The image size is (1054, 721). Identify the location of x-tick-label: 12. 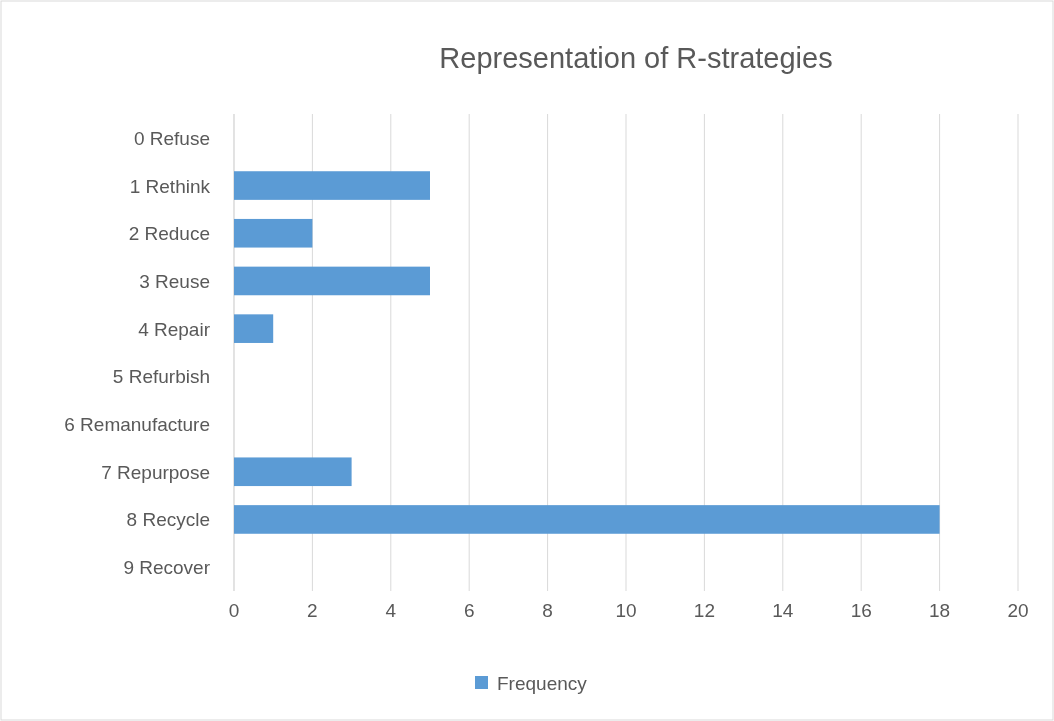
(704, 610).